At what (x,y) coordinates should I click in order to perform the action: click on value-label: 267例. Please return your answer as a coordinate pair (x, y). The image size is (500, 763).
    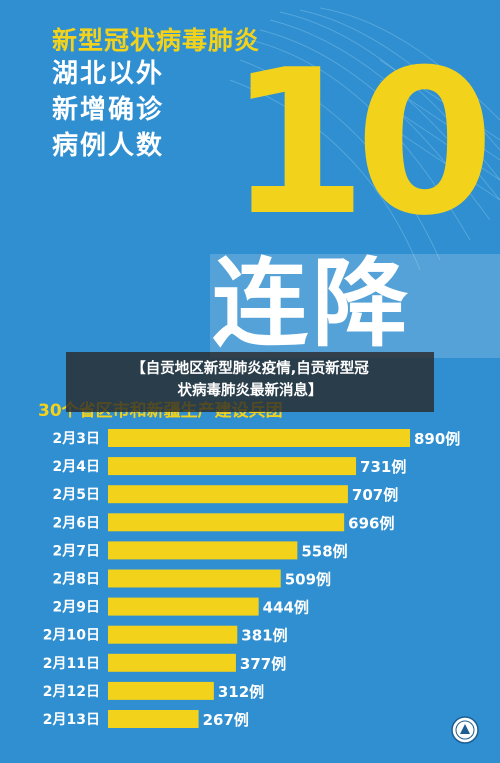
    Looking at the image, I should click on (226, 720).